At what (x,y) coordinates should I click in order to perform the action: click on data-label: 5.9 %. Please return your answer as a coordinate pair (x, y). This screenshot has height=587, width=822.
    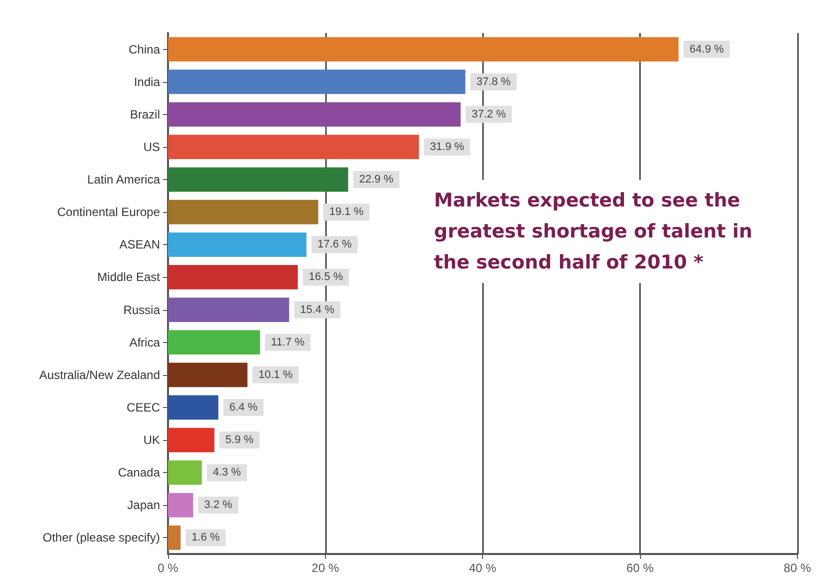
    Looking at the image, I should click on (239, 440).